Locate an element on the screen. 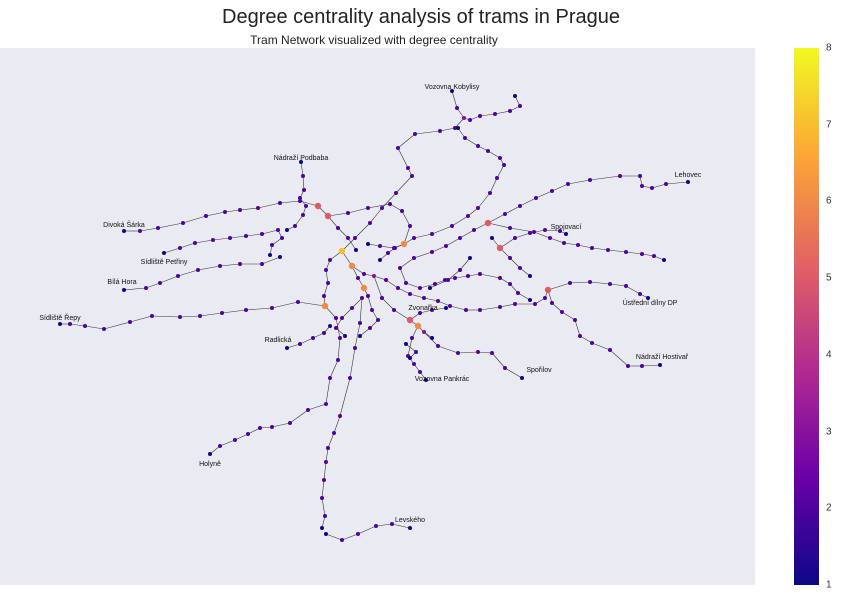 This screenshot has height=596, width=842. colorbar-tick-7: 7 is located at coordinates (829, 125).